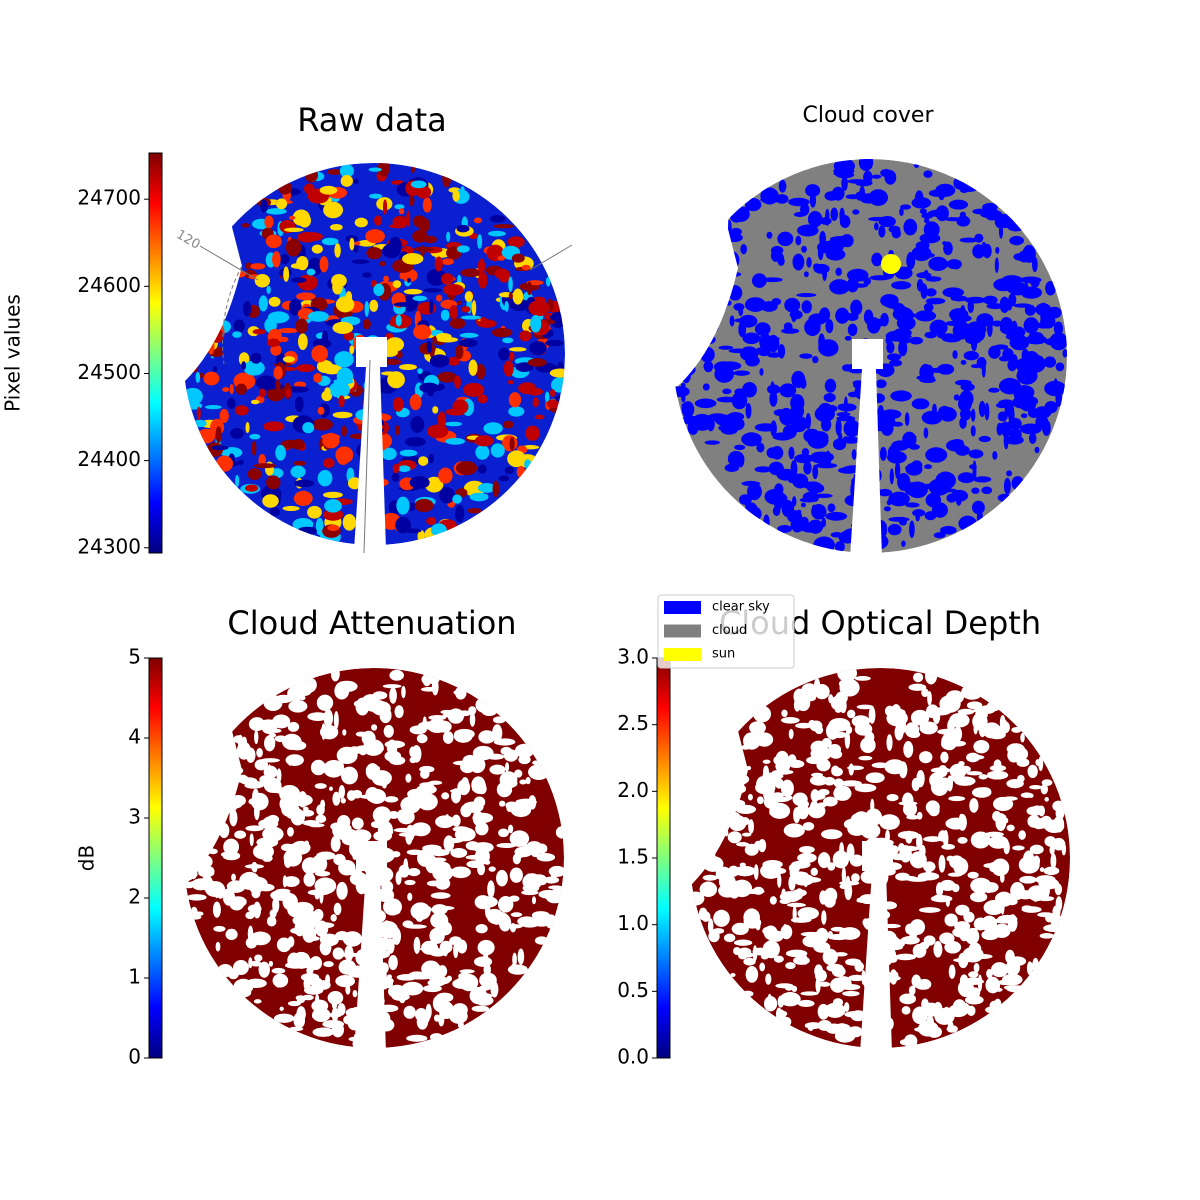  Describe the element at coordinates (876, 947) in the screenshot. I see `occluder` at that location.